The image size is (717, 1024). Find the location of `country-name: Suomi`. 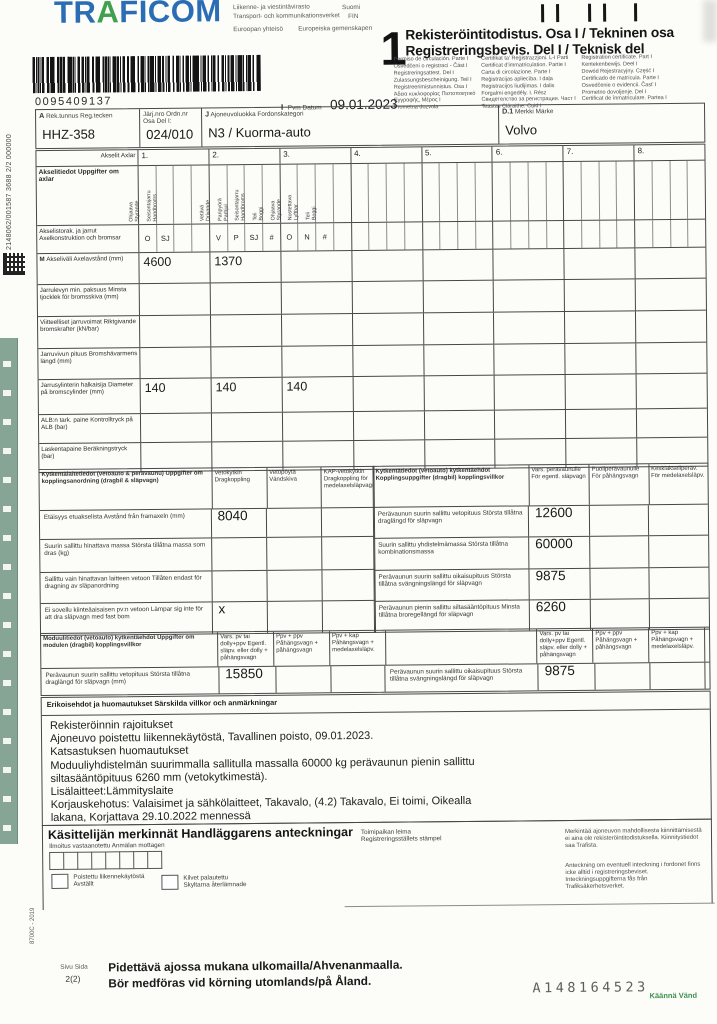

country-name: Suomi is located at coordinates (351, 7).